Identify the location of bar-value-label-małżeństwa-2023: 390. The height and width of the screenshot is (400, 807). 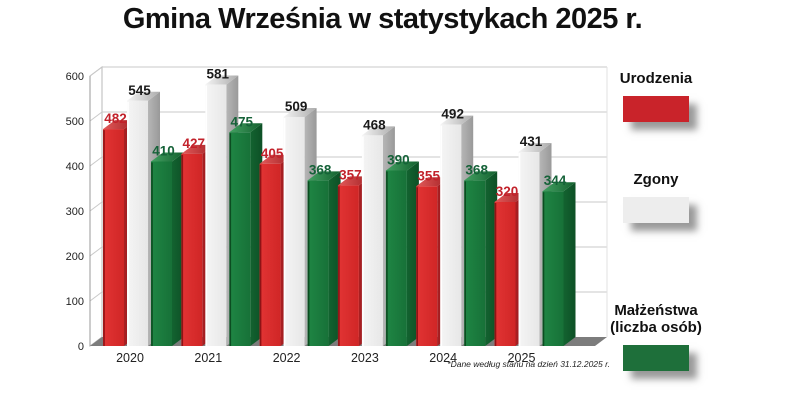
(398, 160).